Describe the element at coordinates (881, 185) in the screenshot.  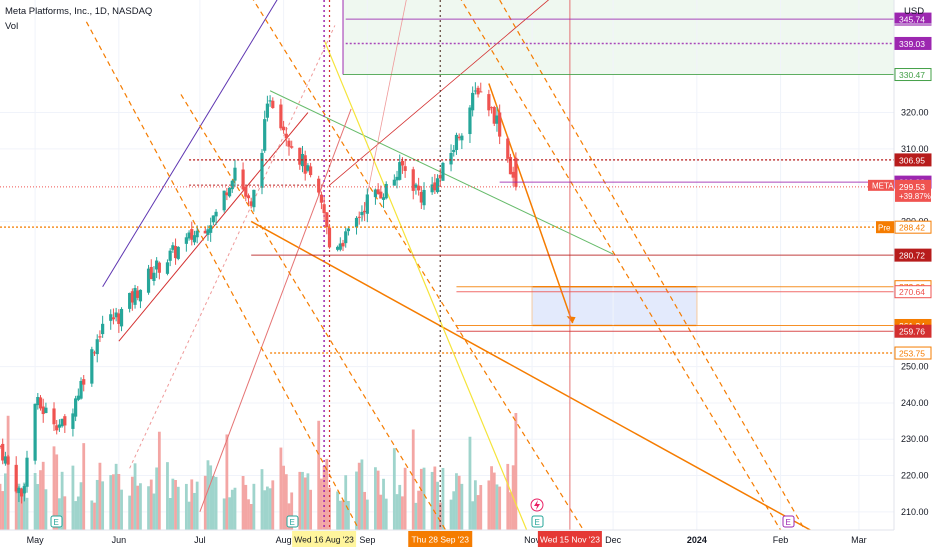
I see `symbol-badge` at that location.